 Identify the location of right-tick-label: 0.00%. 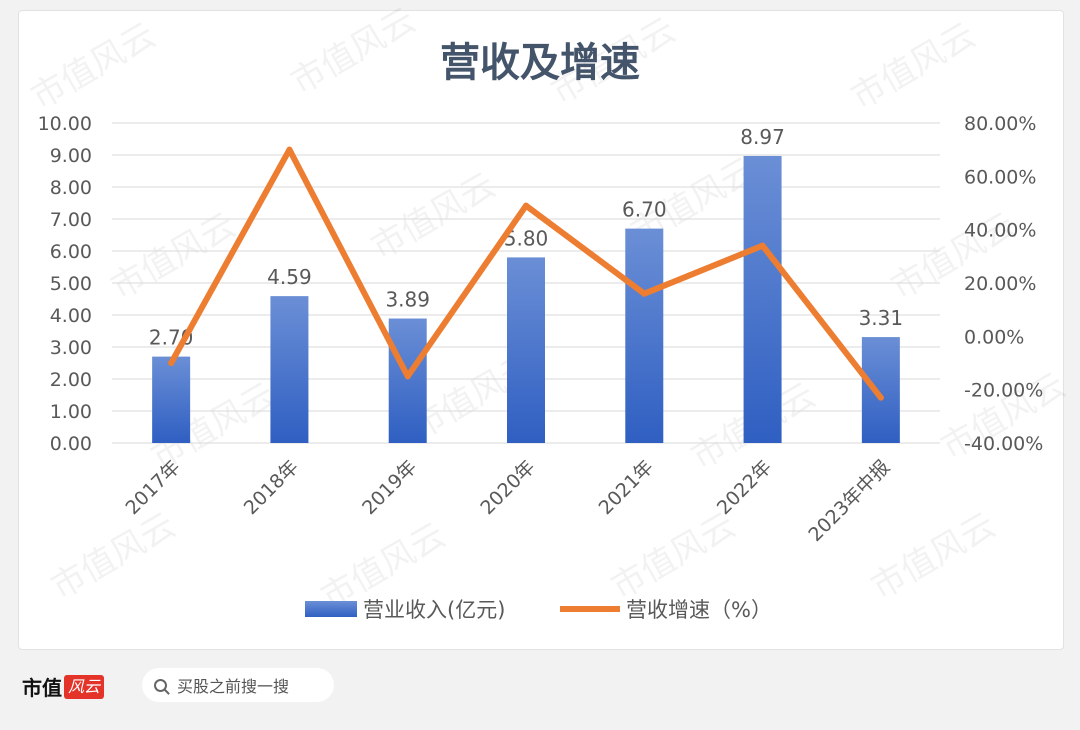
(994, 337).